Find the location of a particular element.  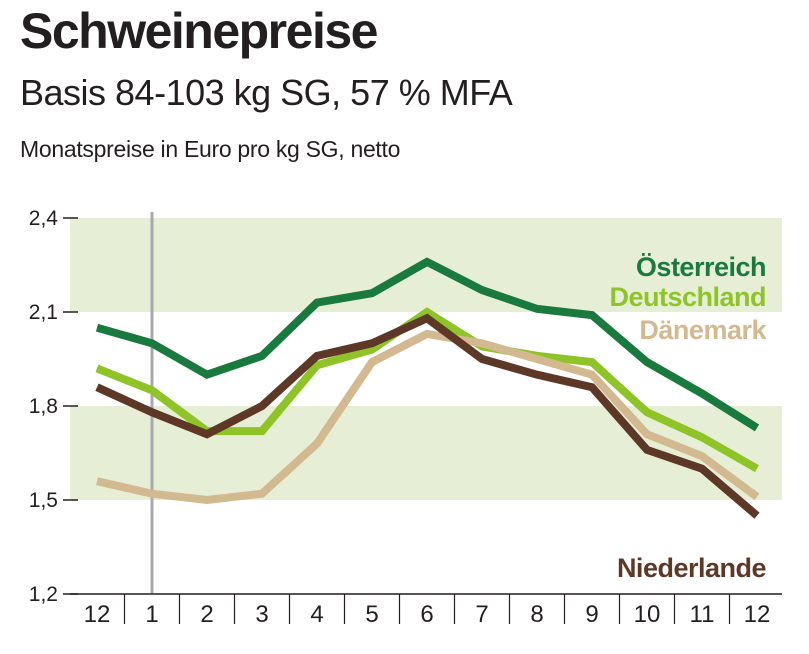

series-label: Dänemark is located at coordinates (703, 330).